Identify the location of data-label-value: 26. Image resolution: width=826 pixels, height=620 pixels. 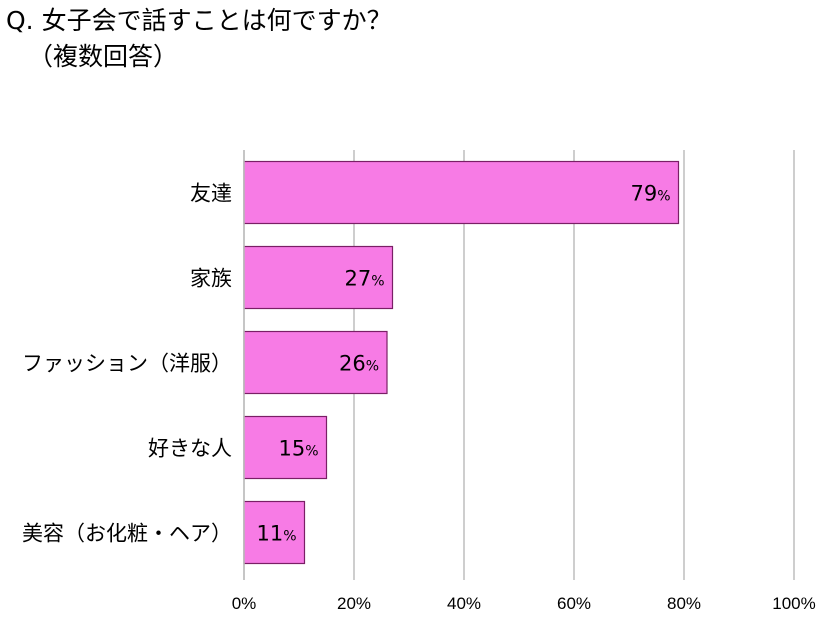
(352, 364).